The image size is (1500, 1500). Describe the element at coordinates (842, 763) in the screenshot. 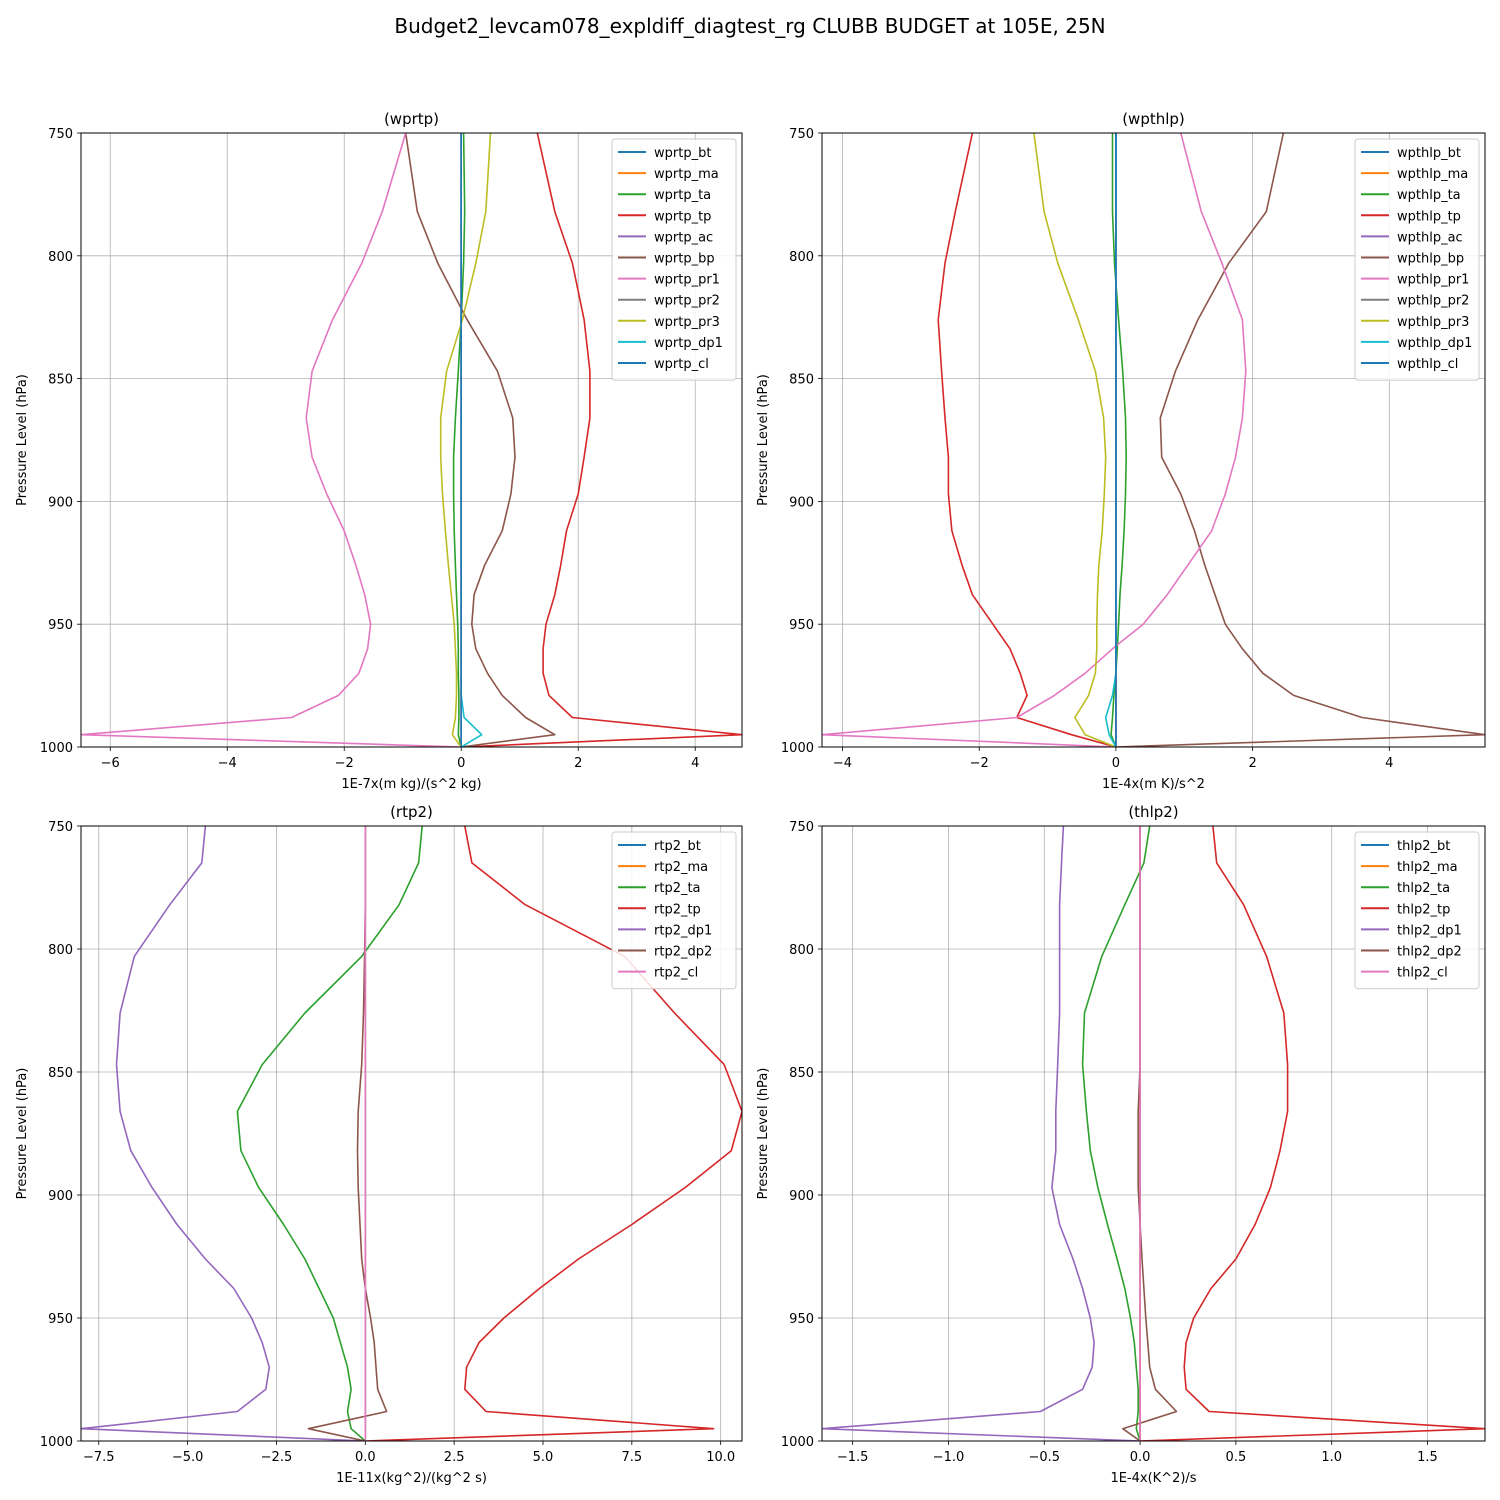

I see `x-tick-label: −4` at that location.